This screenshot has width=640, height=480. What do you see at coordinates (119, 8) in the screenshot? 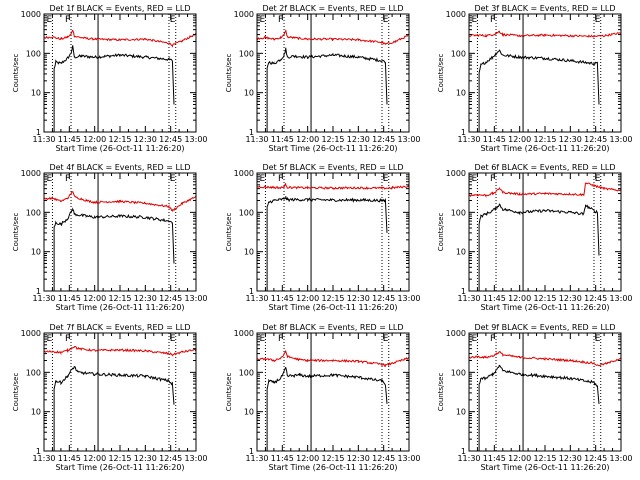
I see `panel-title: Det 1f BLACK = Events, RED = LLD` at bounding box center [119, 8].